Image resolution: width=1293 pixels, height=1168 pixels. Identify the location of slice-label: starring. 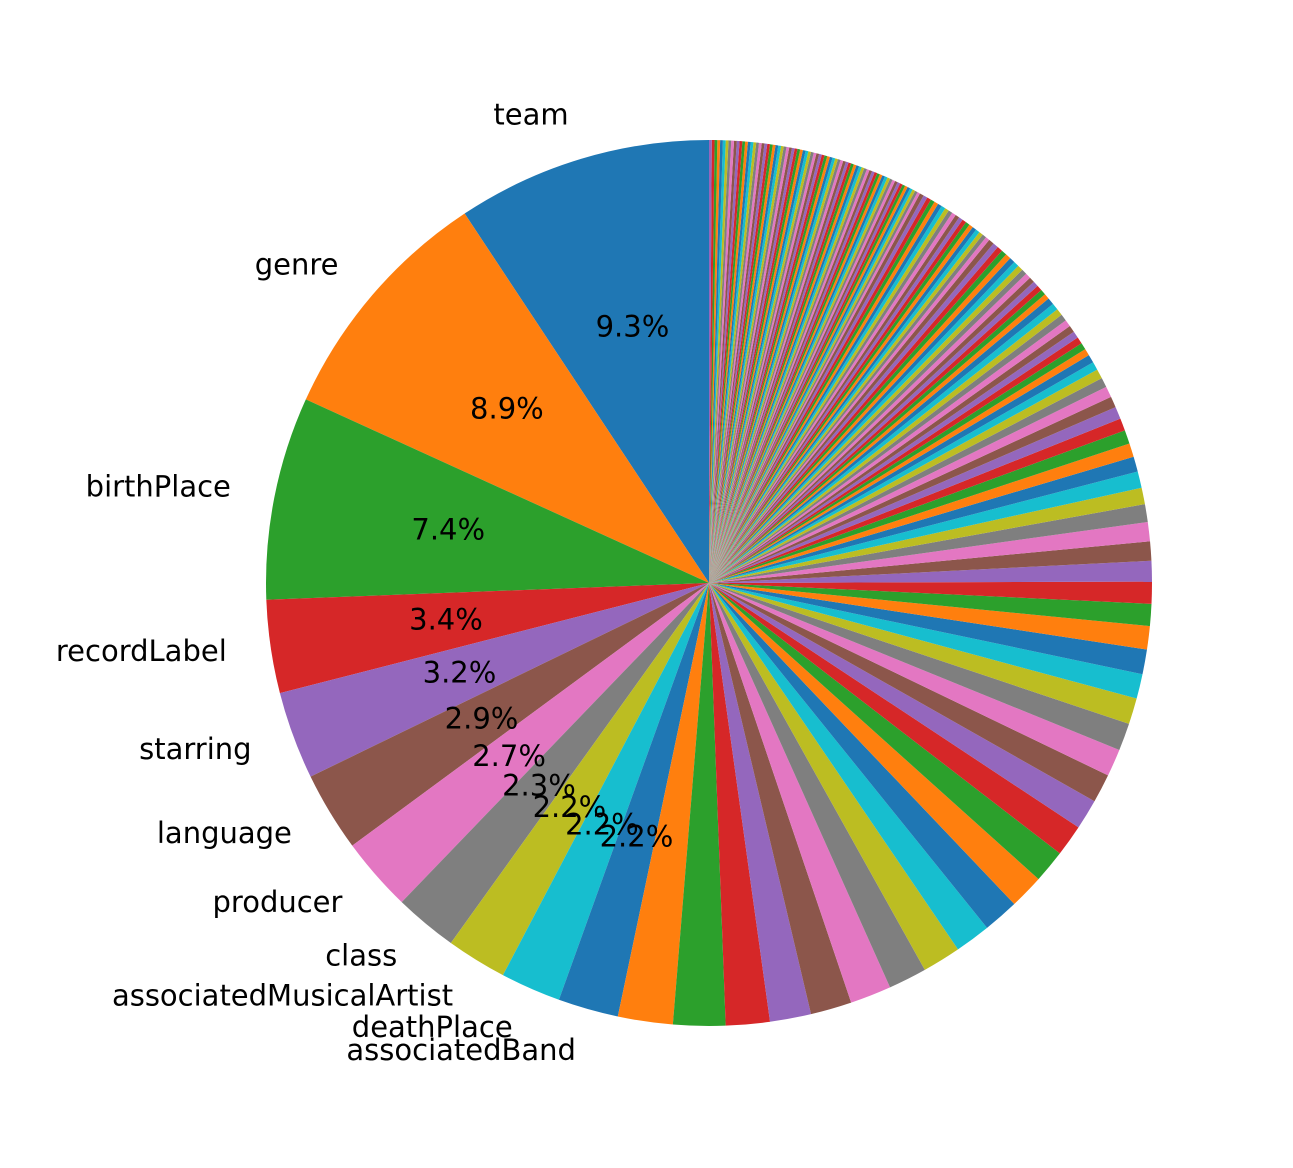
(195, 749).